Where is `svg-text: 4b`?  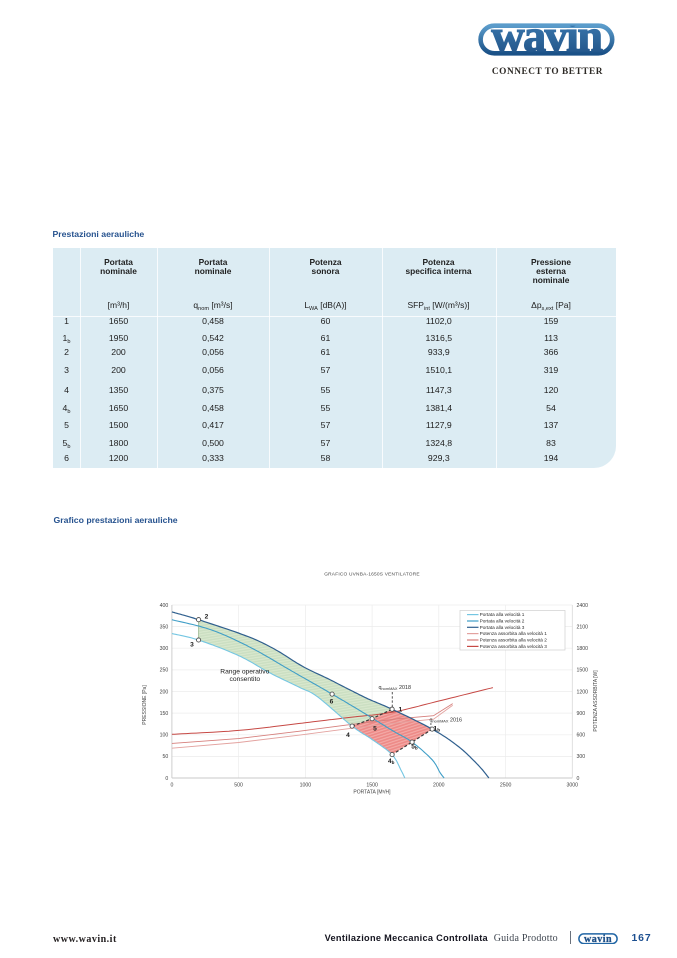
svg-text: 4b is located at coordinates (391, 761).